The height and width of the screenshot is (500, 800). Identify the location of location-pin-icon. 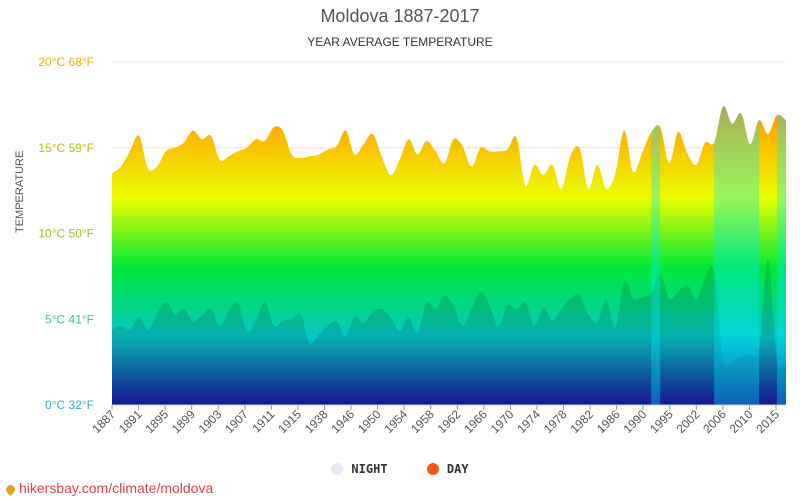
(10, 489).